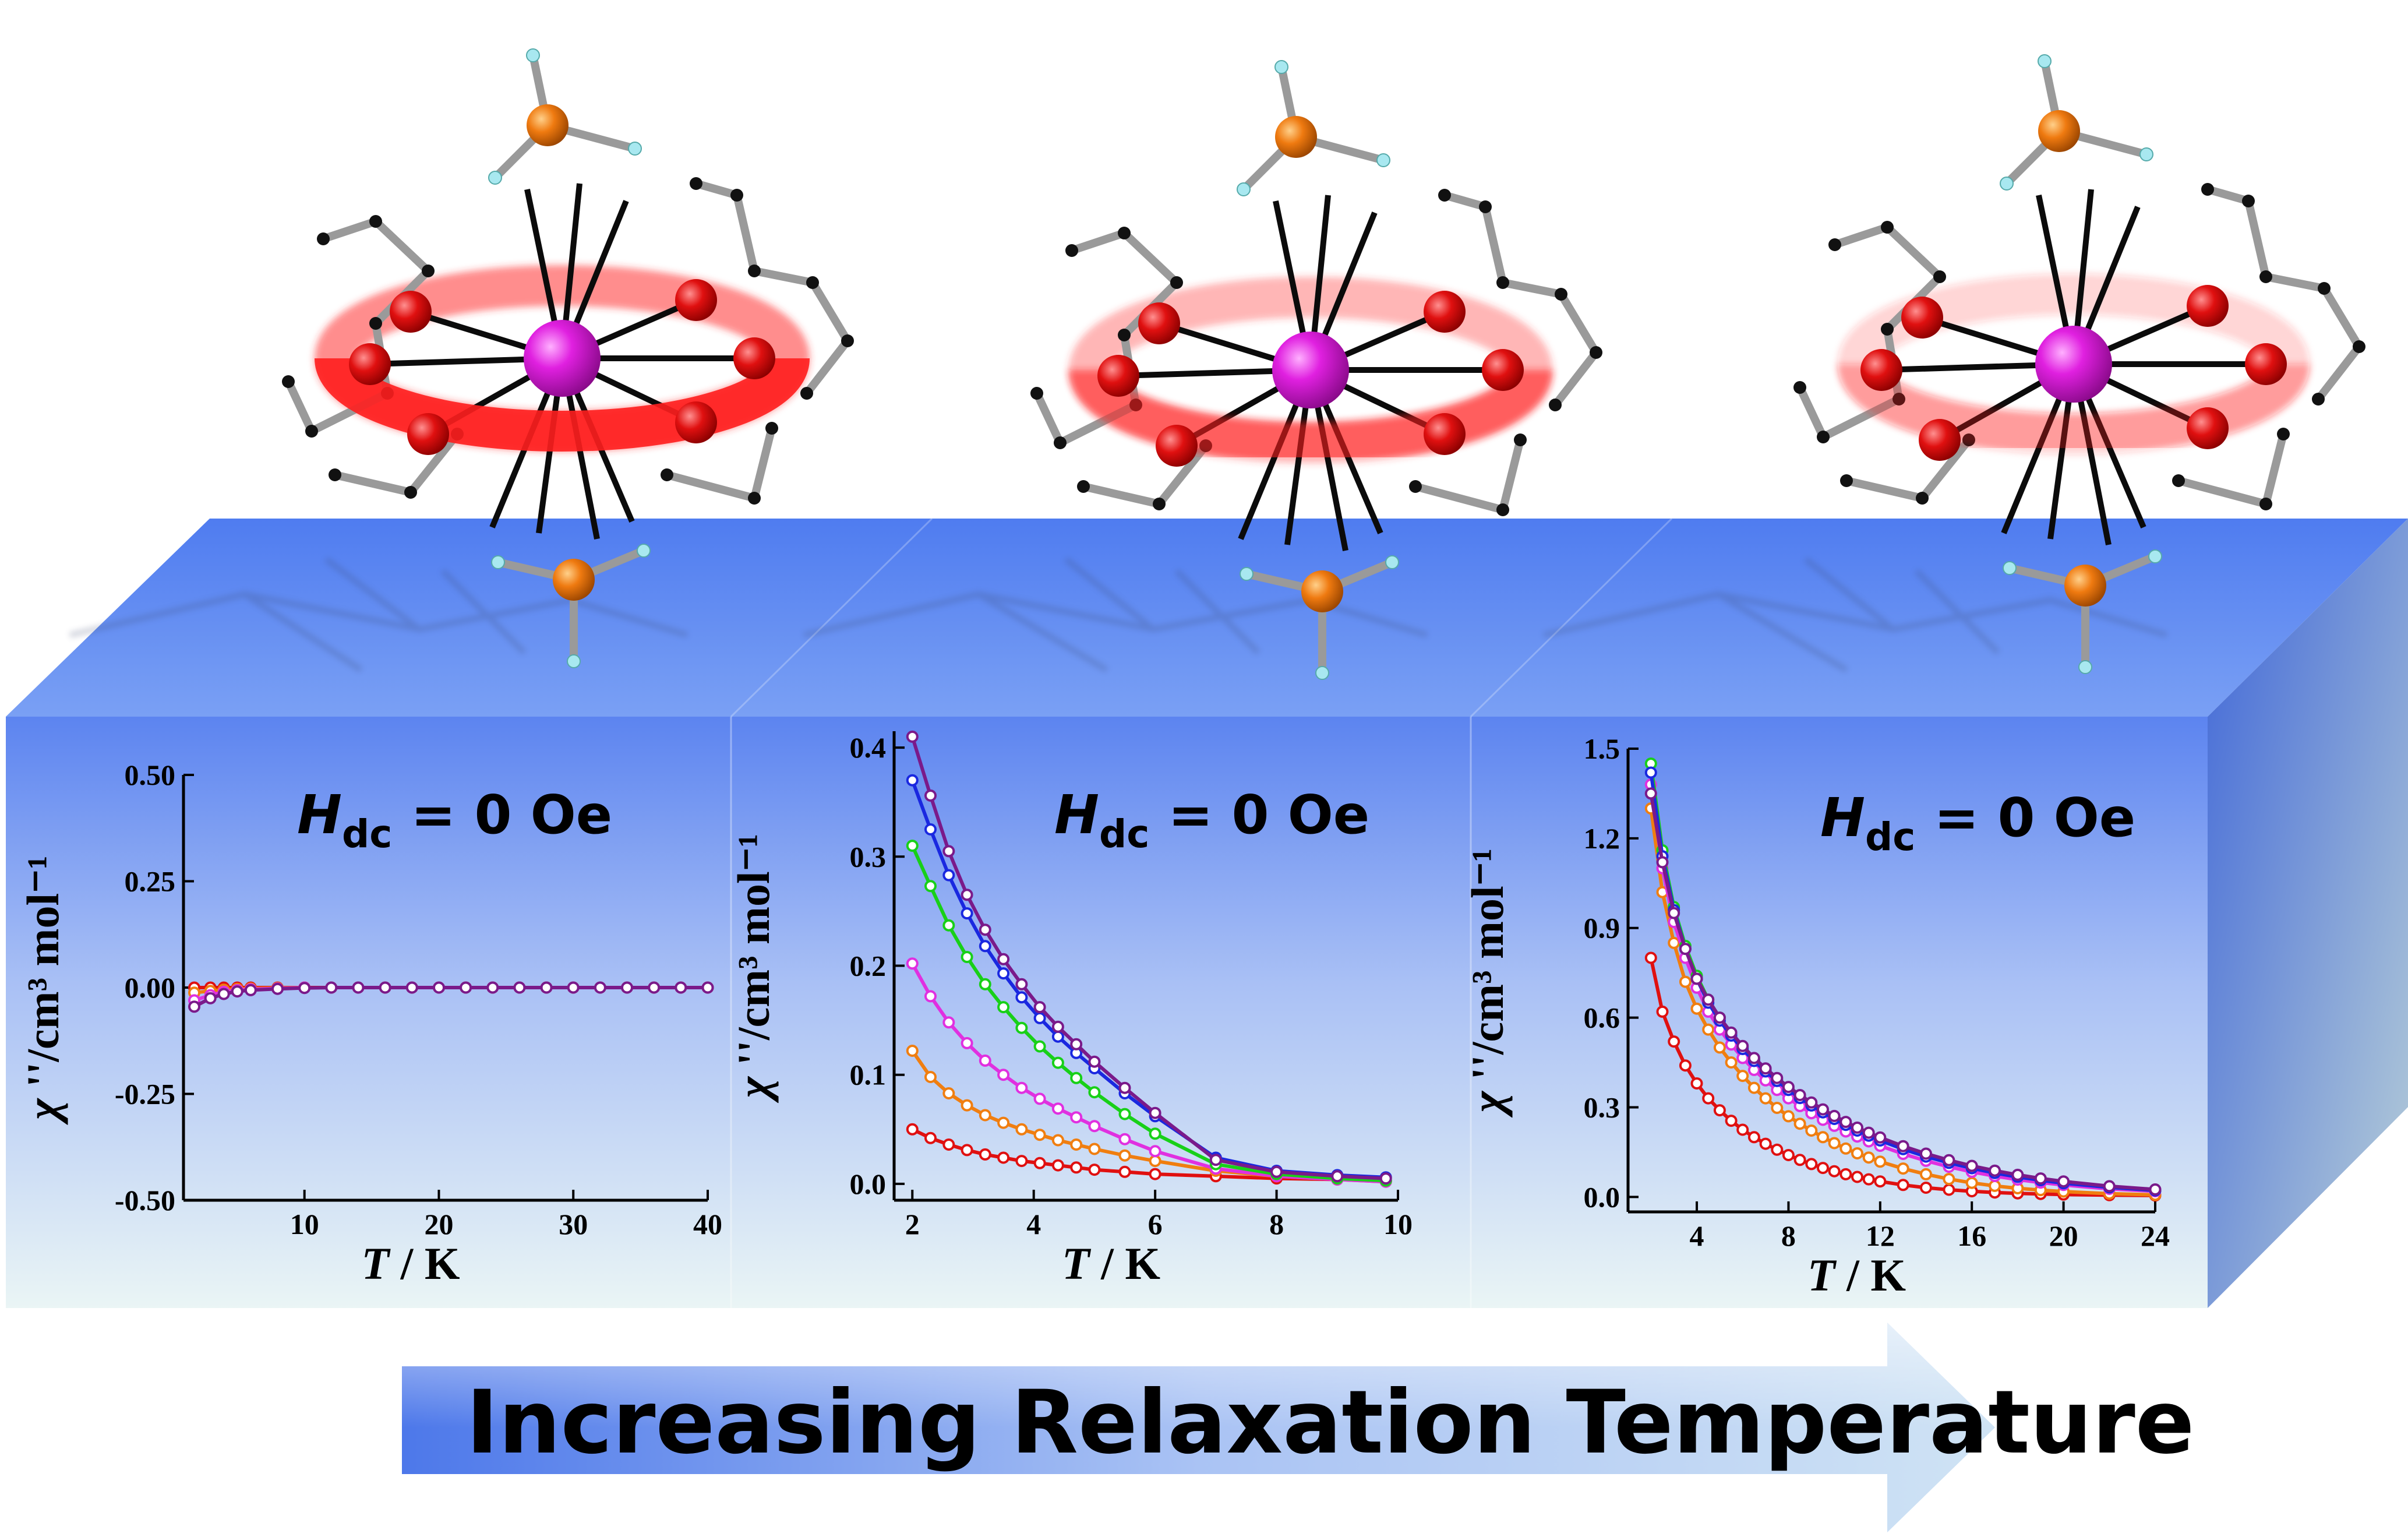 This screenshot has height=1537, width=2408. What do you see at coordinates (1977, 823) in the screenshot?
I see `field-annotation: Hdc = 0 Oe` at bounding box center [1977, 823].